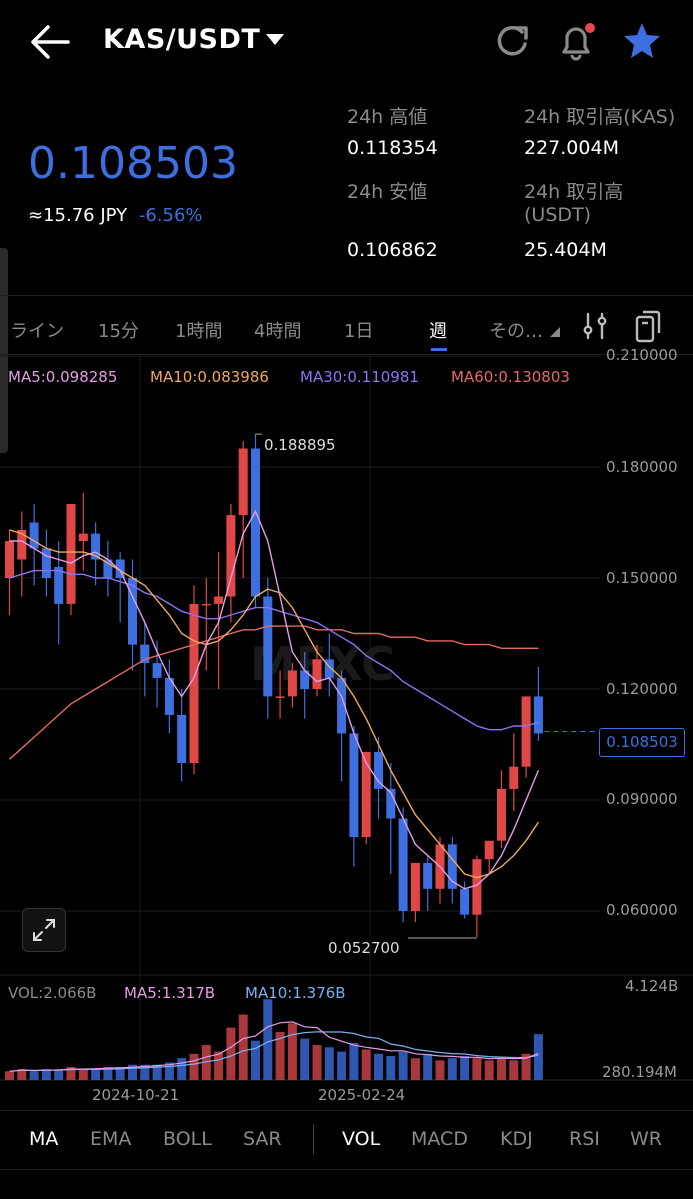  What do you see at coordinates (275, 39) in the screenshot?
I see `chevron-down-icon` at bounding box center [275, 39].